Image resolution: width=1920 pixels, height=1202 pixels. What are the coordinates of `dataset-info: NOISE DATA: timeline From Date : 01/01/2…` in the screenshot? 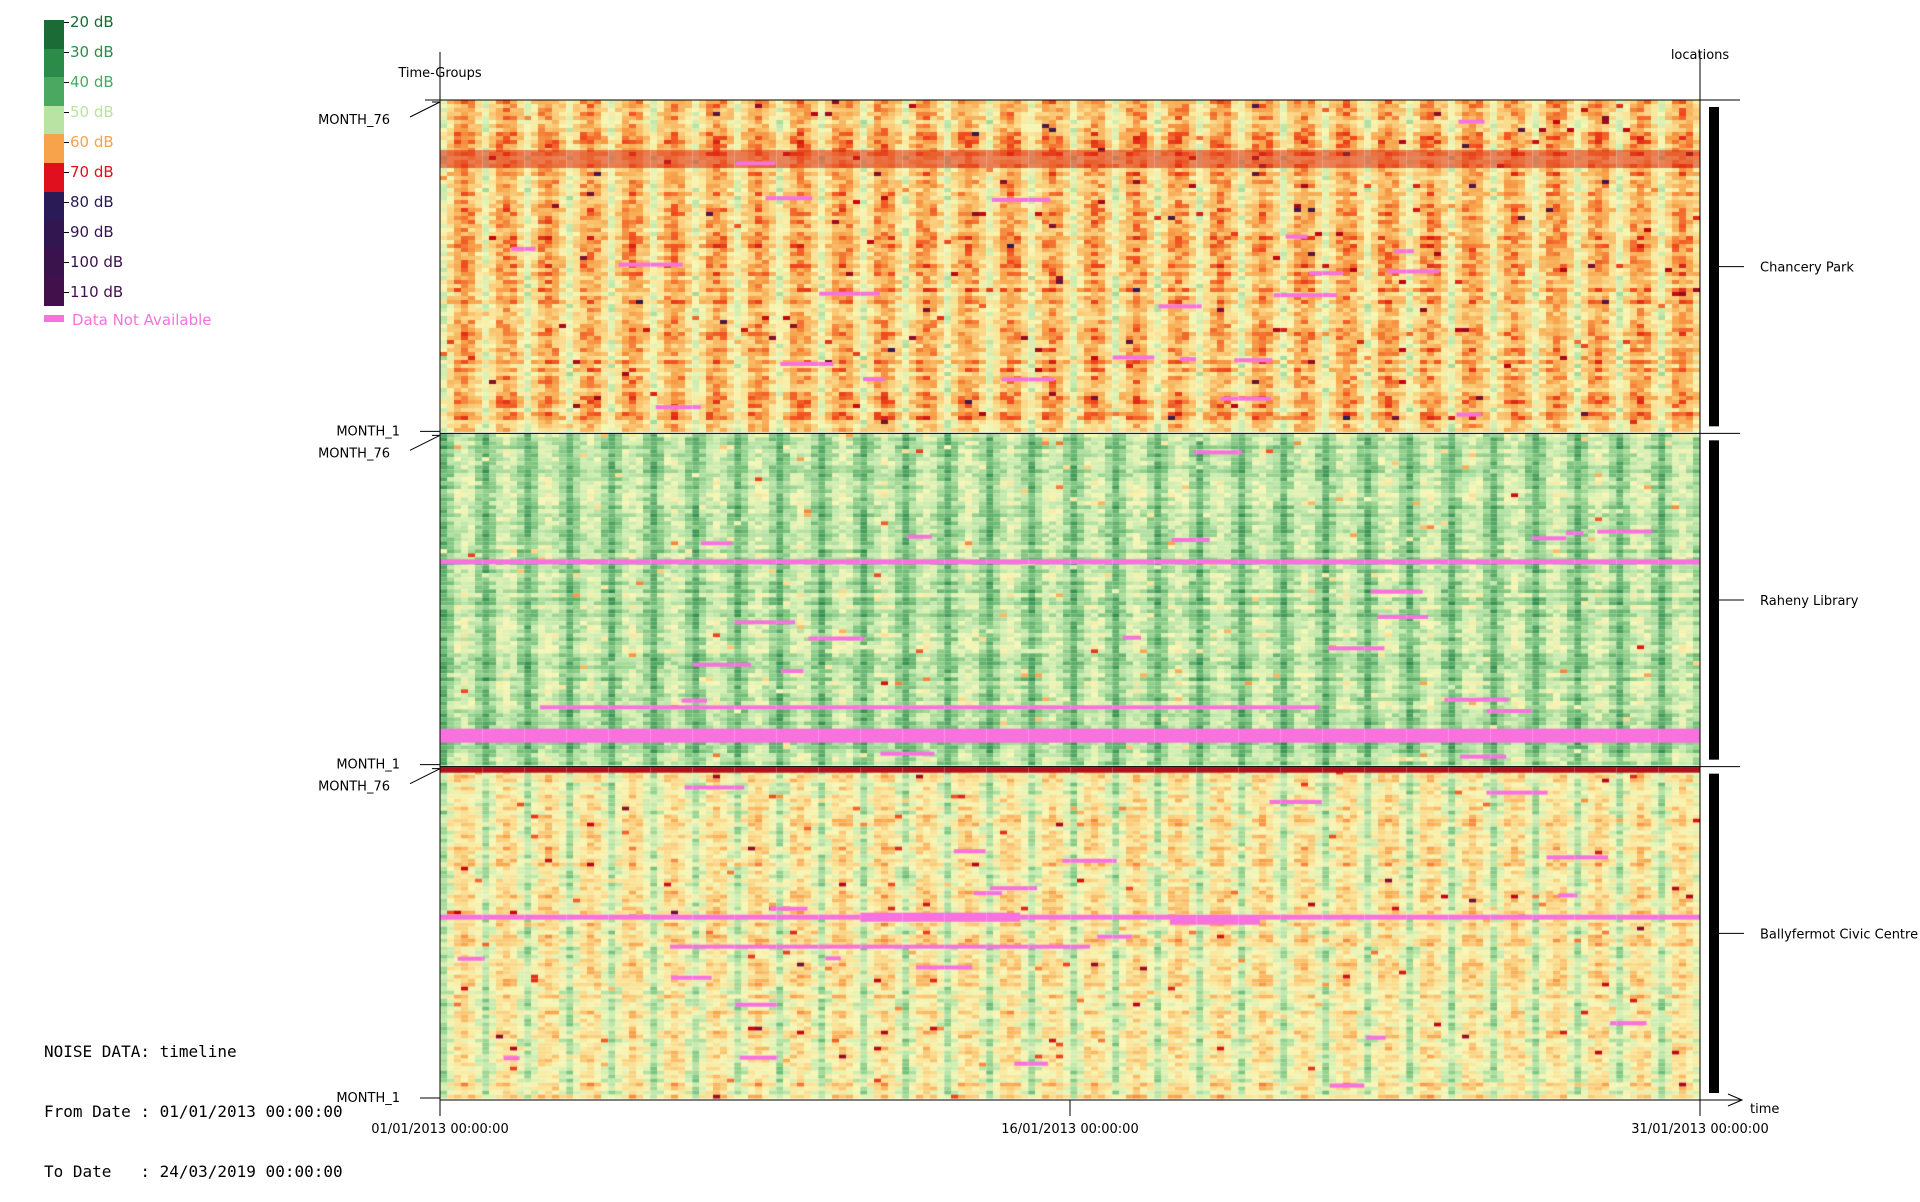 It's located at (193, 1102).